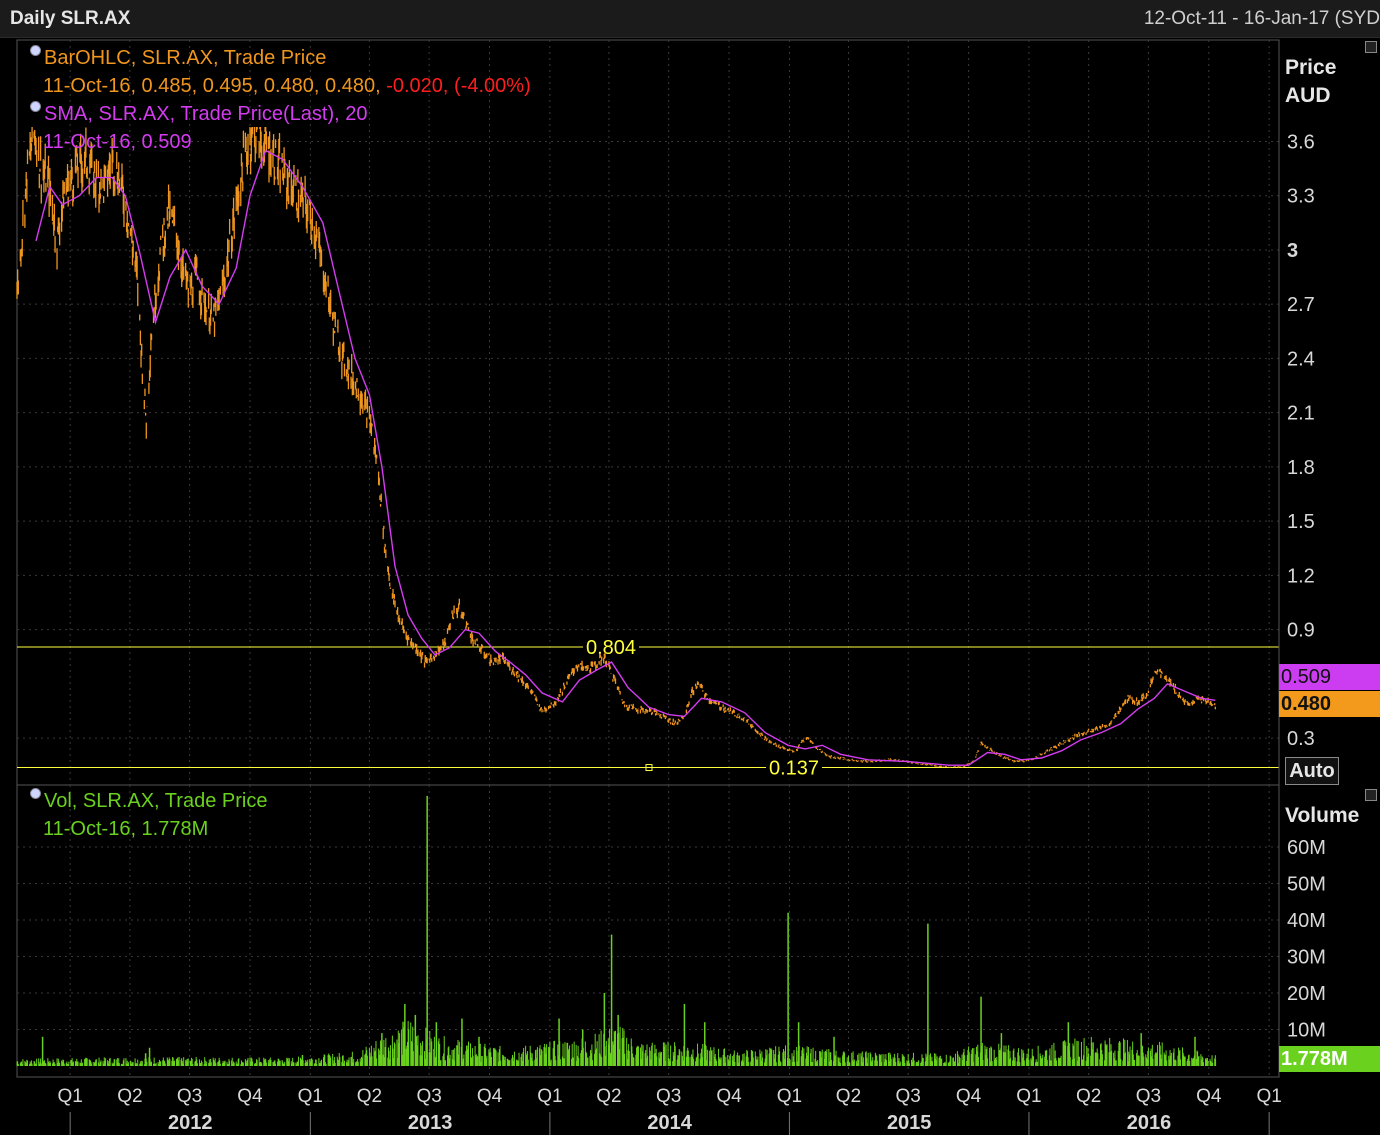 The width and height of the screenshot is (1380, 1135). I want to click on vol-legend-value: 11-Oct-16, 1.778M, so click(126, 829).